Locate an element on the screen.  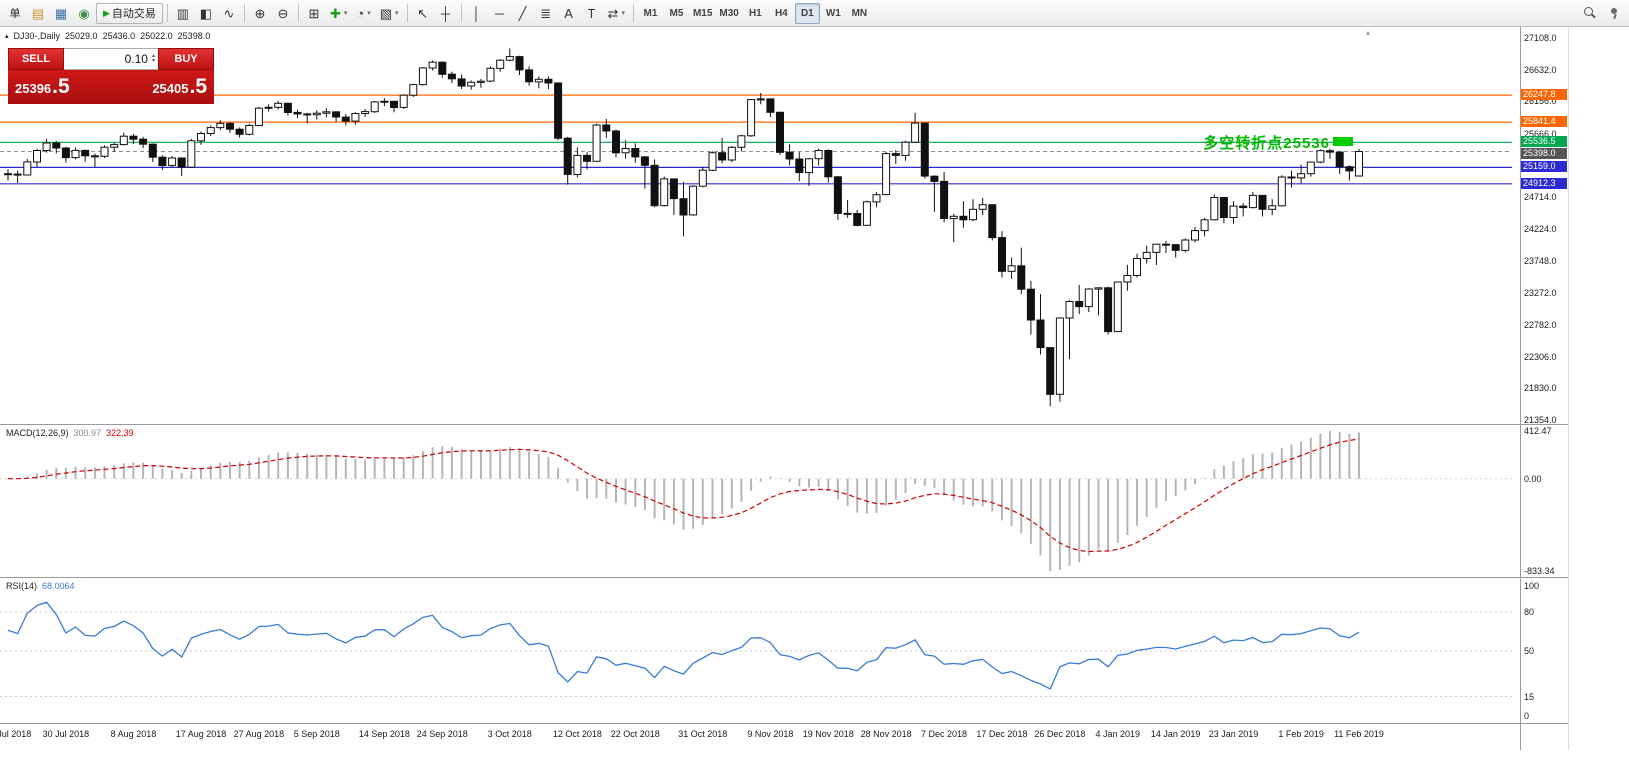
timeframe-m5: M5 is located at coordinates (676, 13).